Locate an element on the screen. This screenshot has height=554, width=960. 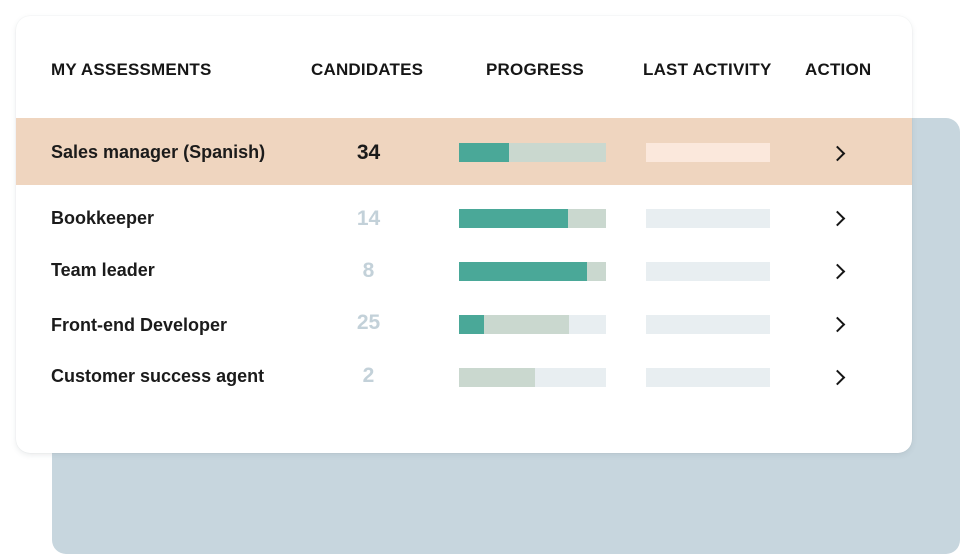
candidates-count: 14 is located at coordinates (368, 218).